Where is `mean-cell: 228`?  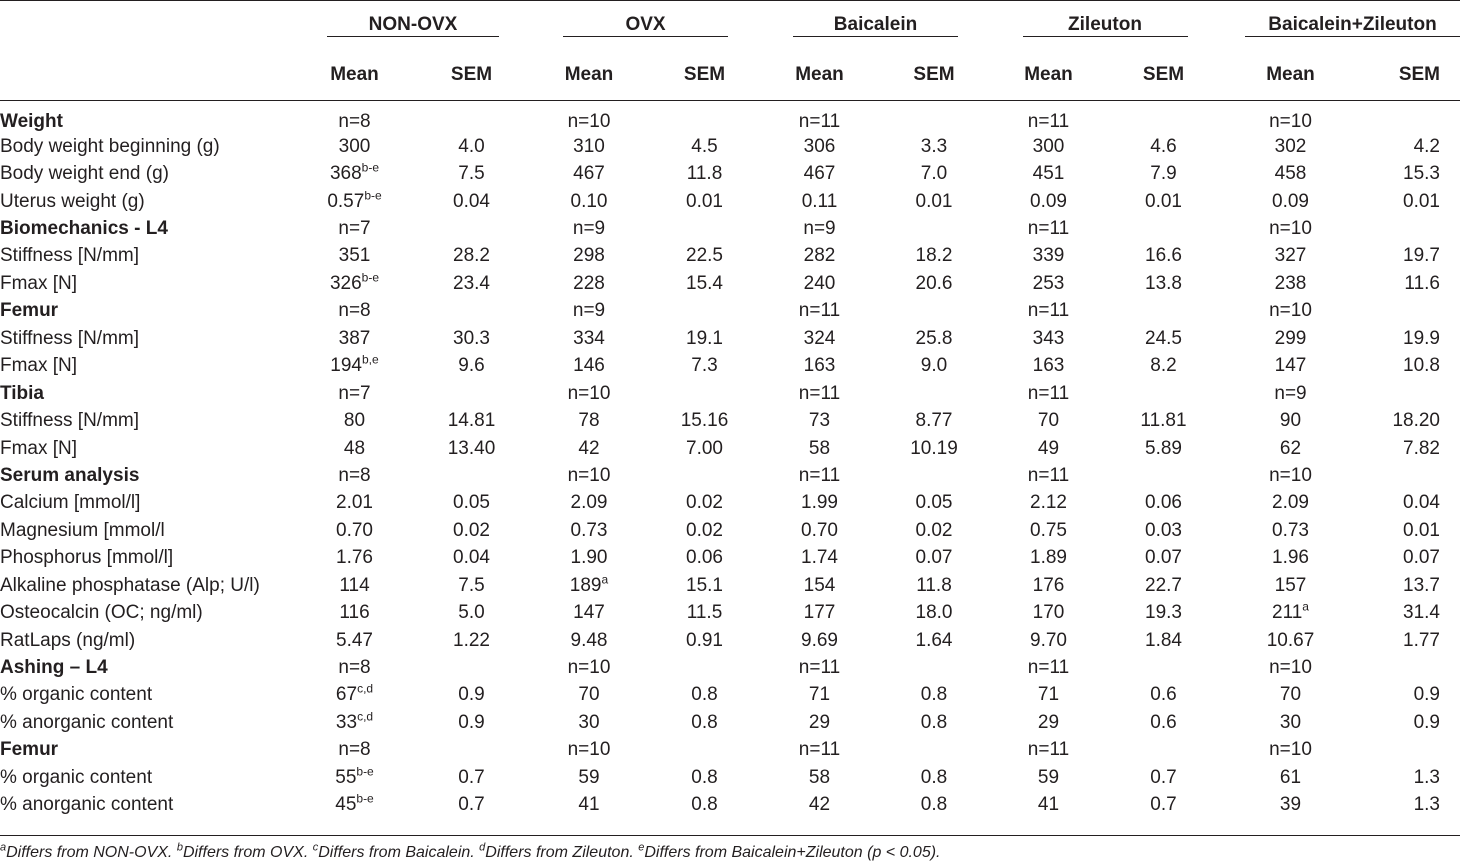 mean-cell: 228 is located at coordinates (589, 283).